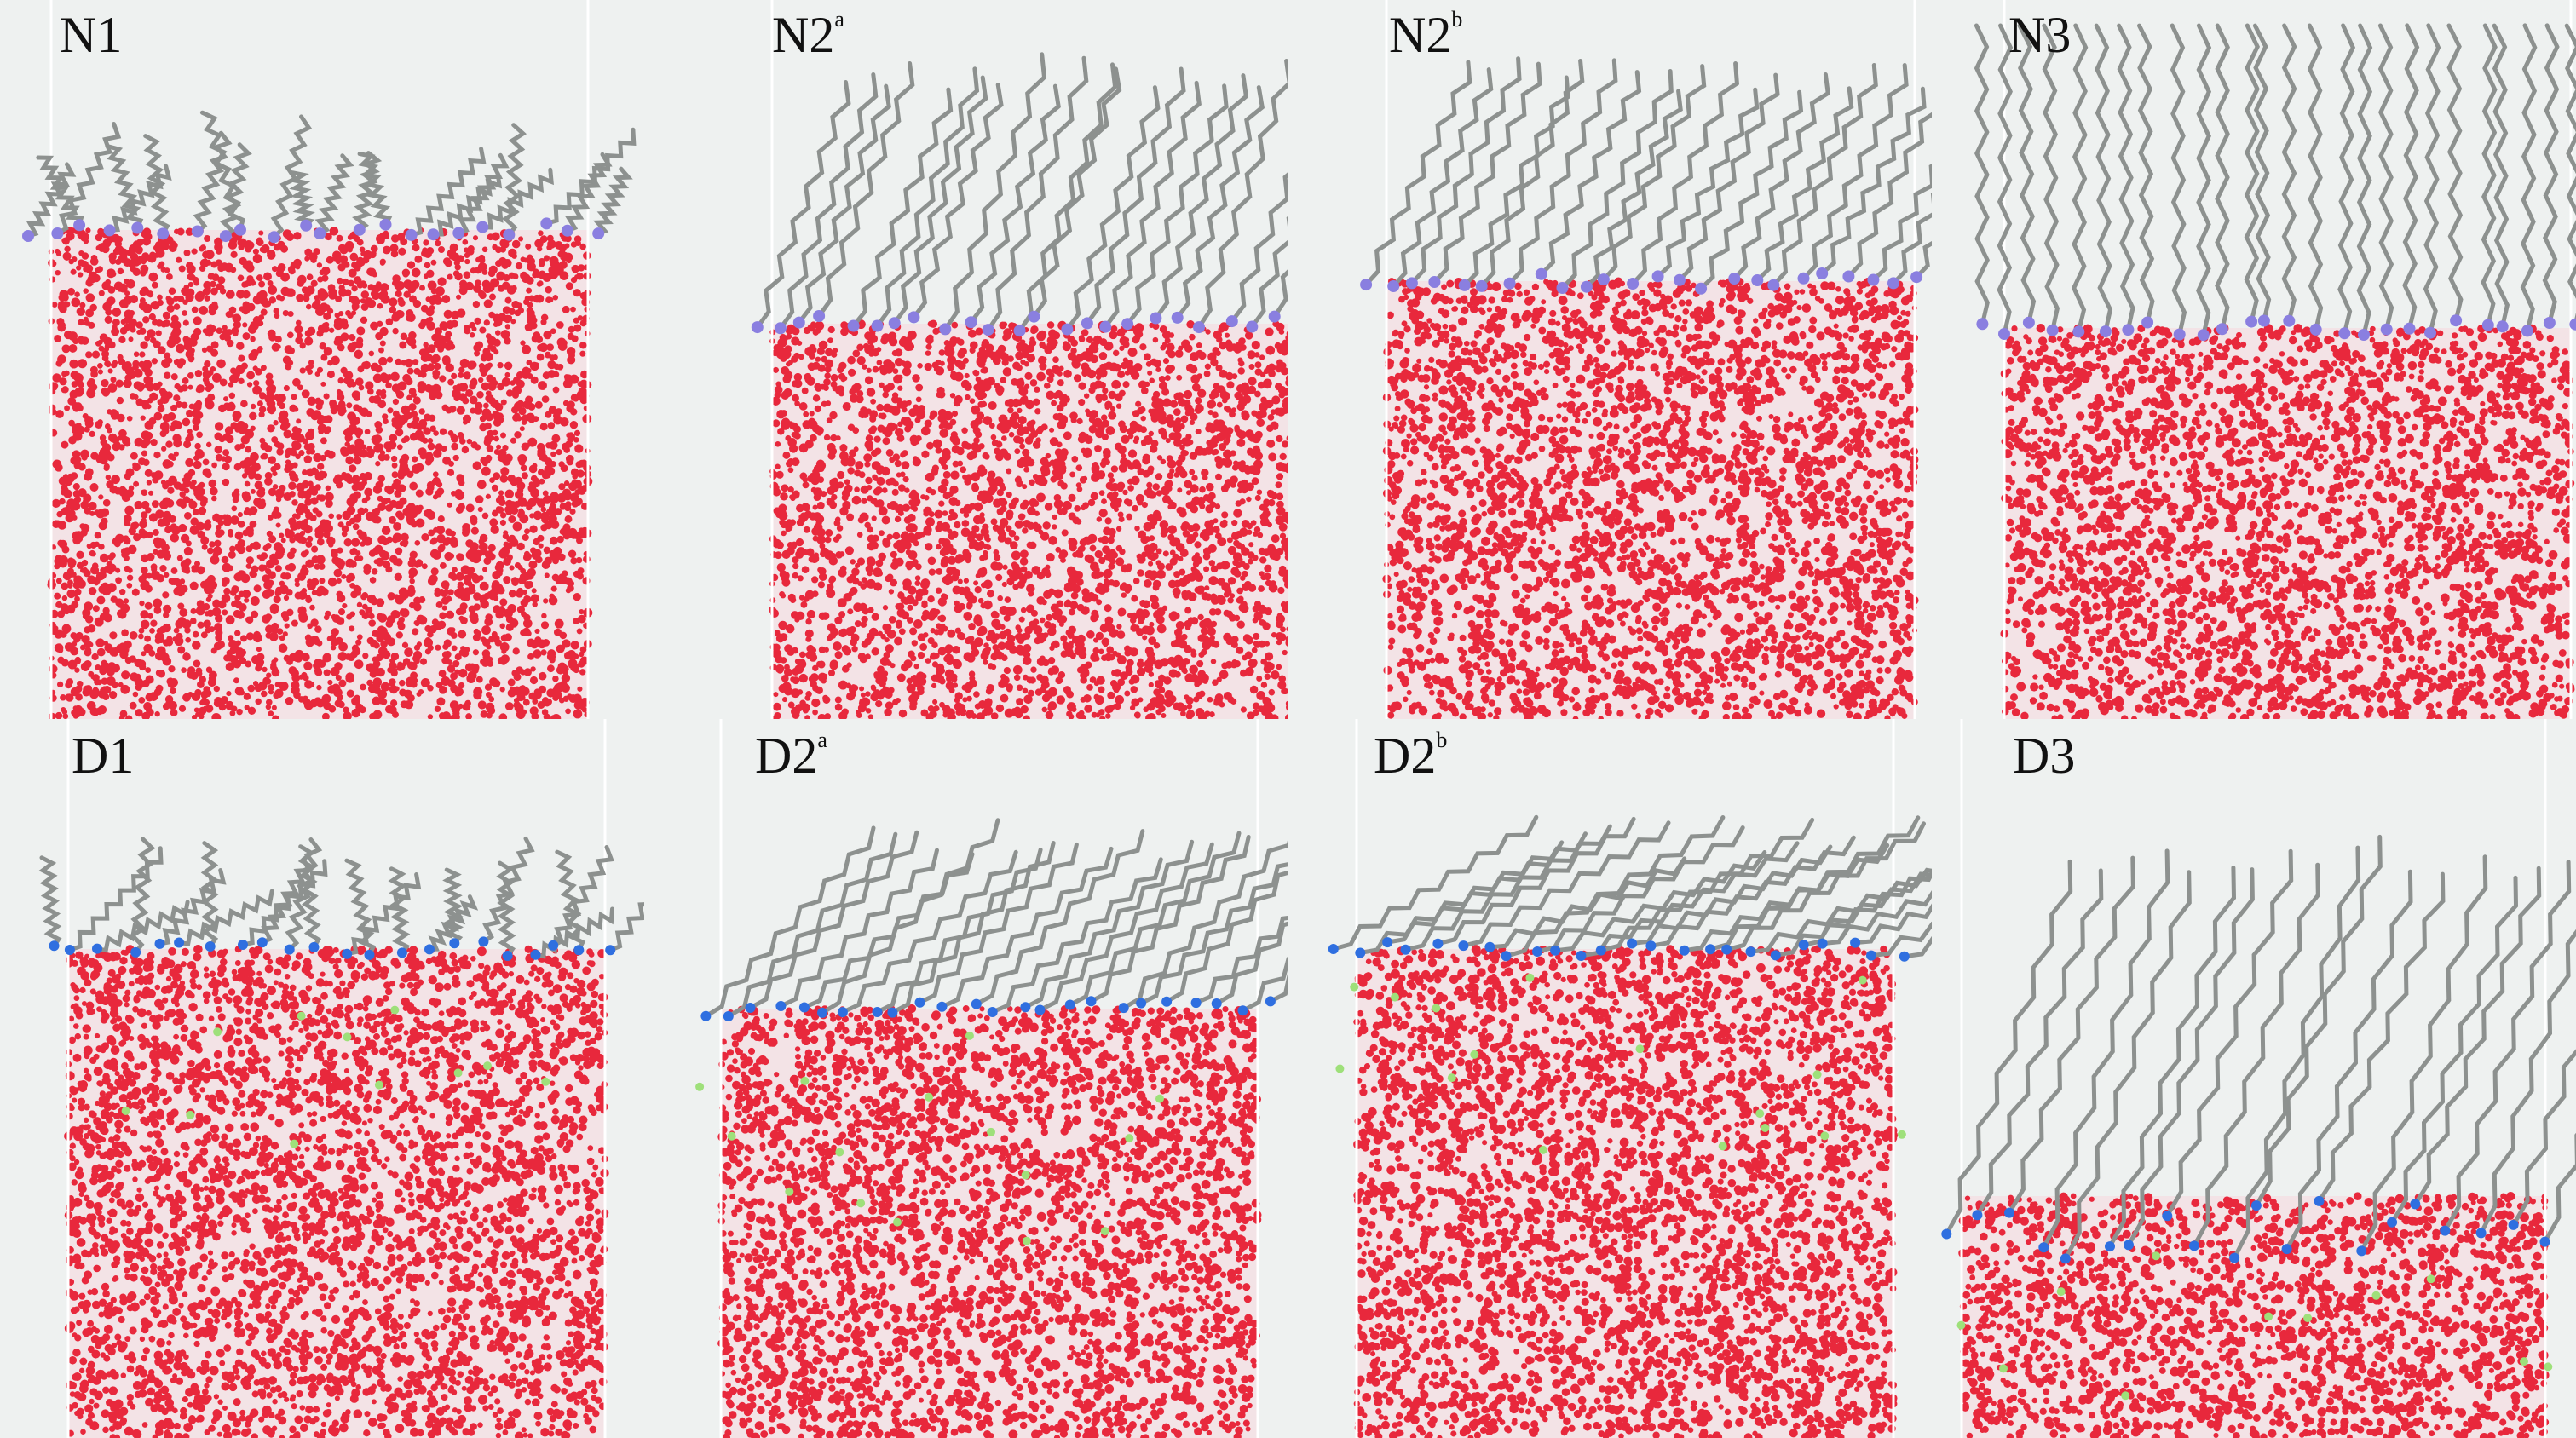  Describe the element at coordinates (1425, 34) in the screenshot. I see `panel-label-n2b: N2b` at that location.